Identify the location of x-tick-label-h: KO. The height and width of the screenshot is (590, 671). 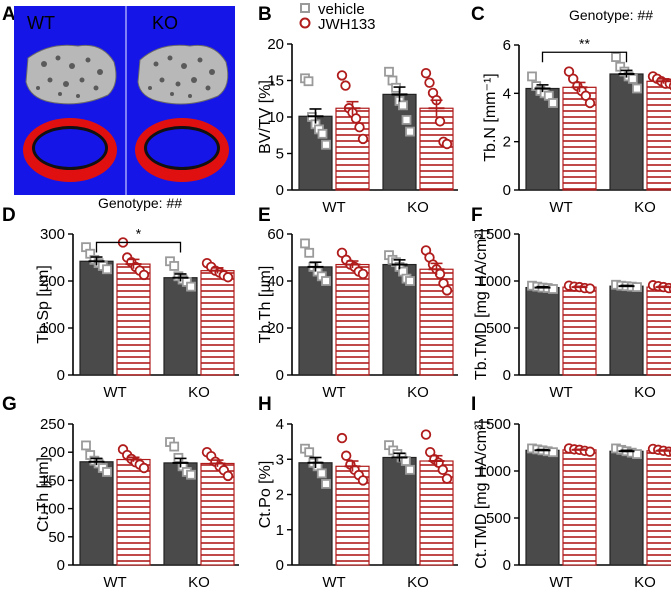
(418, 582).